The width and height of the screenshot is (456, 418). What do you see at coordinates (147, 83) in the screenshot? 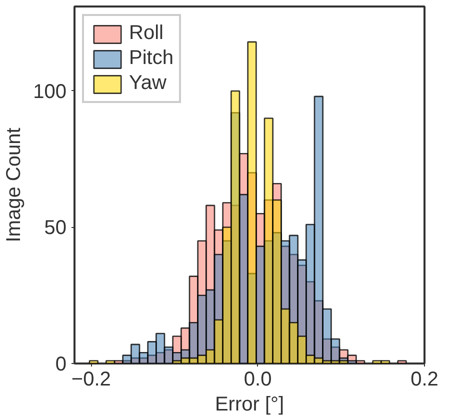
I see `legend-label: Yaw` at bounding box center [147, 83].